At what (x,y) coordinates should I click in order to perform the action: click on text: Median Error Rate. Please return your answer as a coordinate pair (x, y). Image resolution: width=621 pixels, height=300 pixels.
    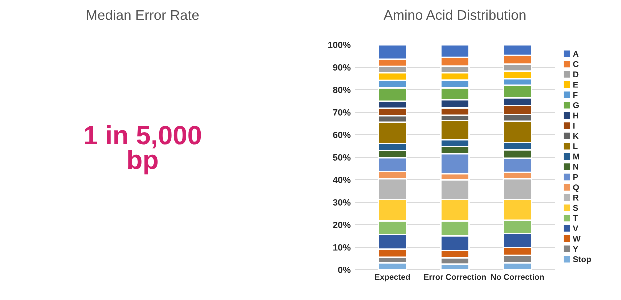
    Looking at the image, I should click on (143, 15).